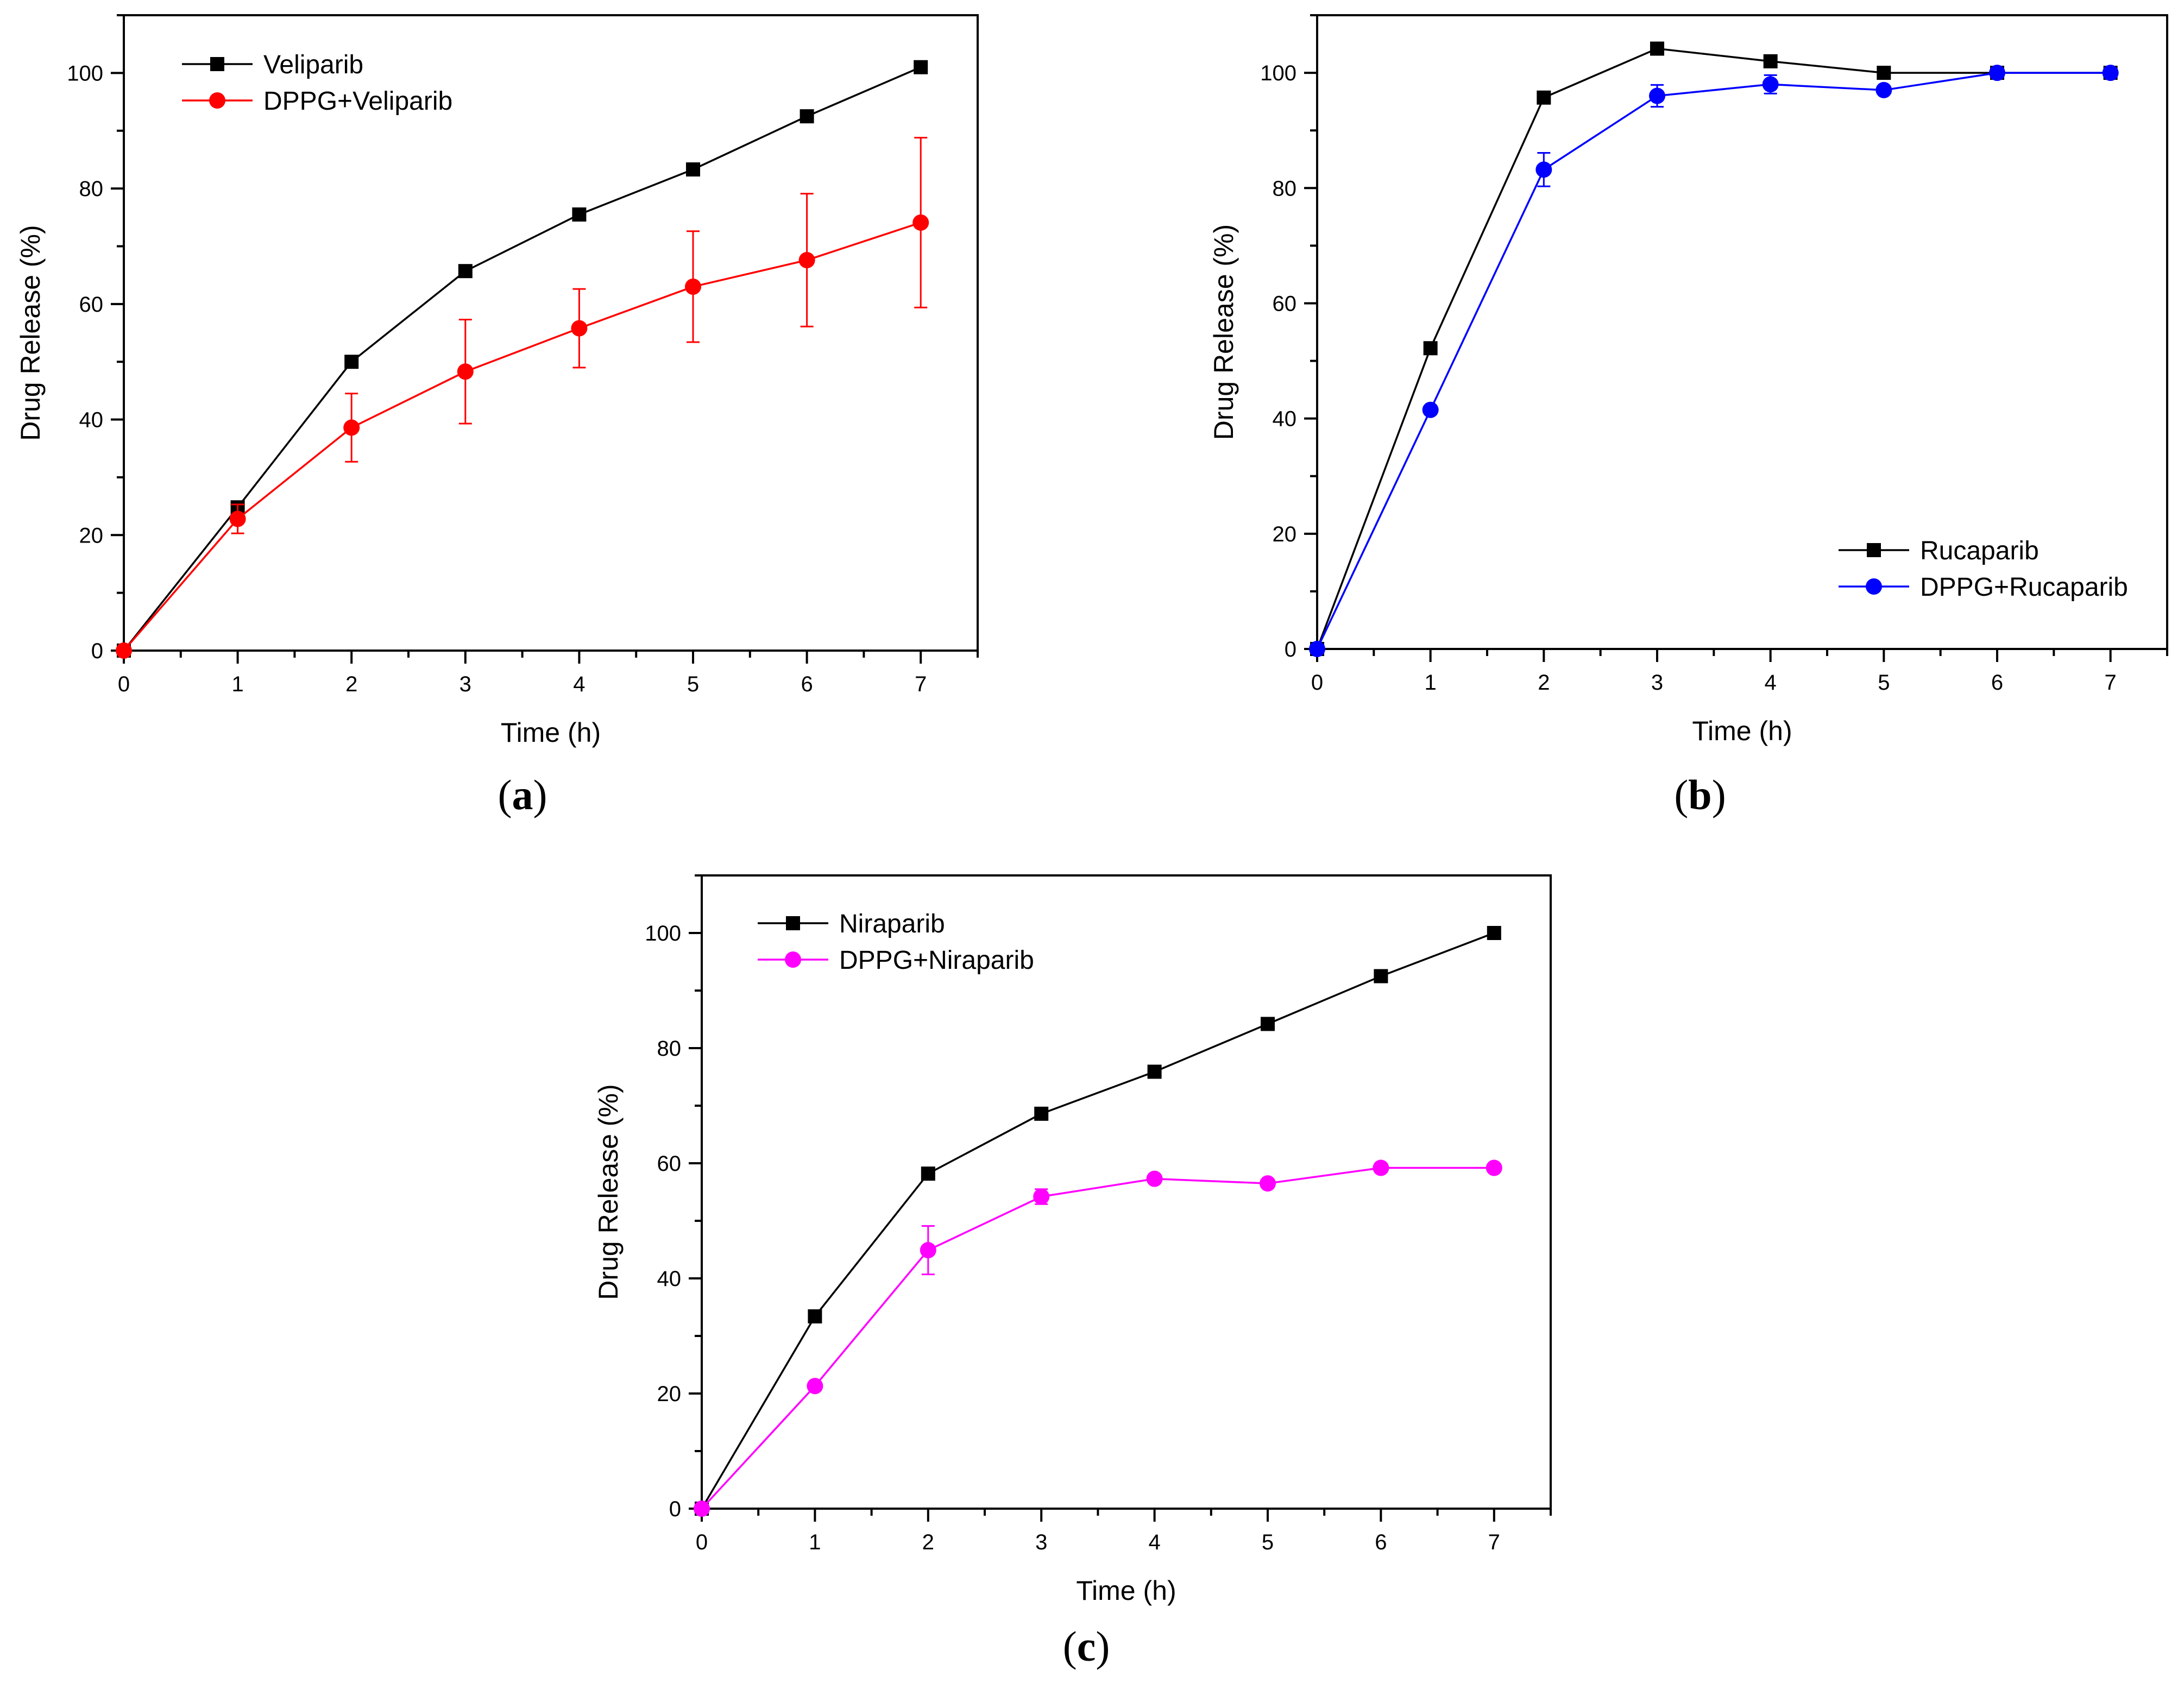 Image resolution: width=2184 pixels, height=1696 pixels. What do you see at coordinates (2024, 587) in the screenshot?
I see `legend-label: DPPG+Rucaparib` at bounding box center [2024, 587].